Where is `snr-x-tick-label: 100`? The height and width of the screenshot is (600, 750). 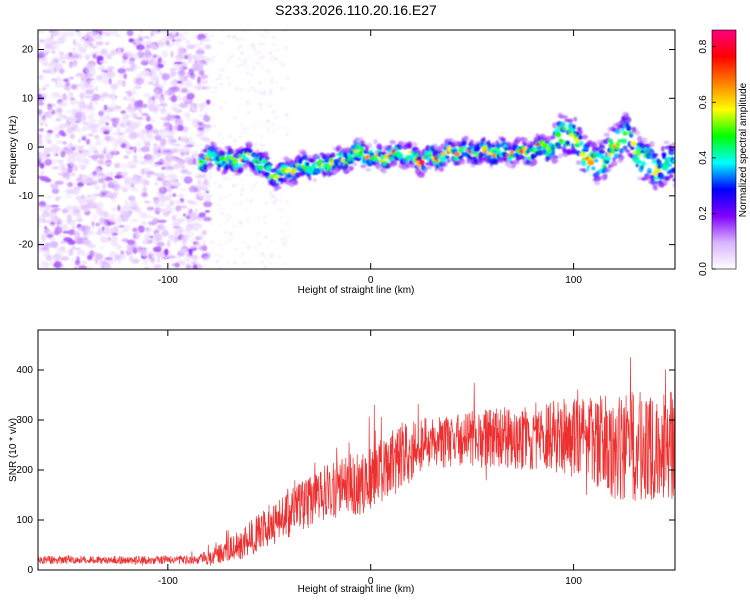 snr-x-tick-label: 100 is located at coordinates (573, 581).